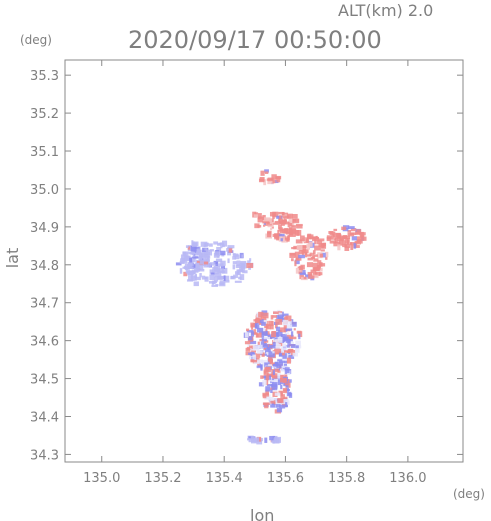  Describe the element at coordinates (266, 171) in the screenshot. I see `radar-cell-r7` at that location.